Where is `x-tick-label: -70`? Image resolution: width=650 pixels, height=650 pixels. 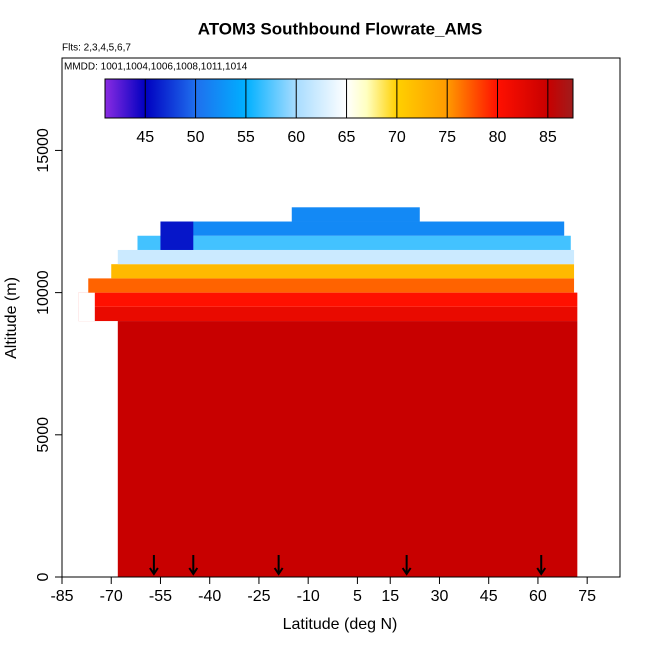
x-tick-label: -70 is located at coordinates (111, 596).